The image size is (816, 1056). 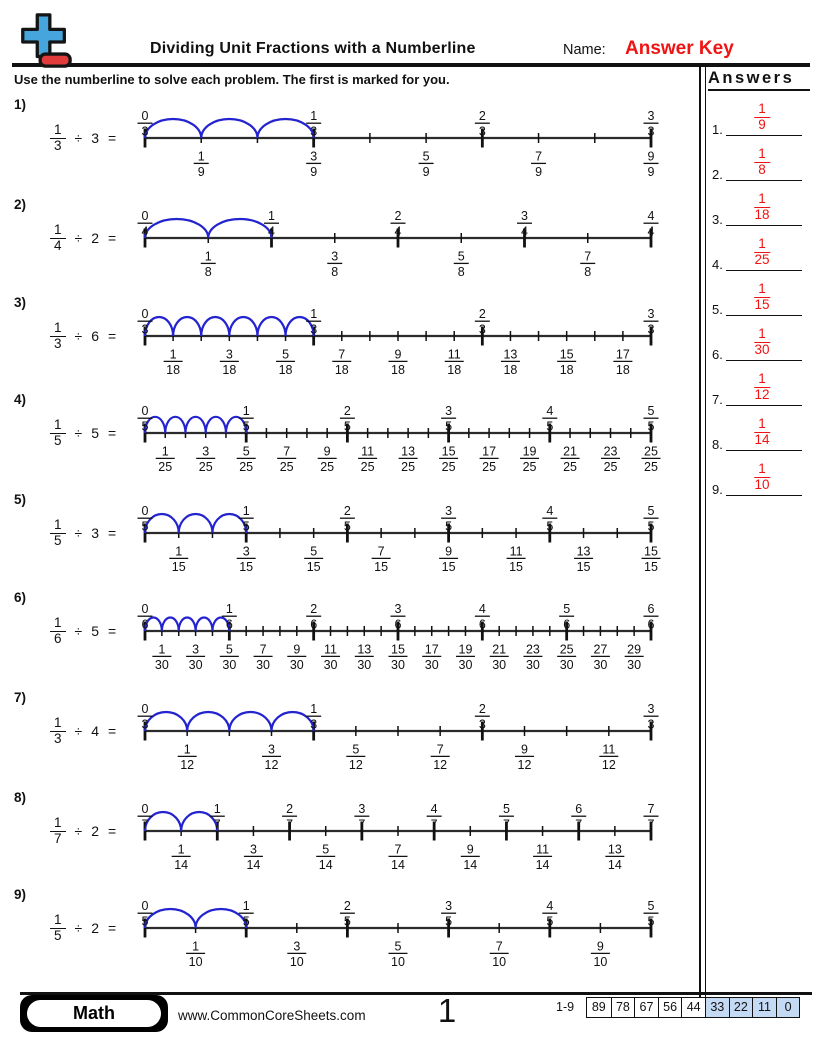 I want to click on problem-equation: 1 7 ÷ 2 =, so click(x=83, y=831).